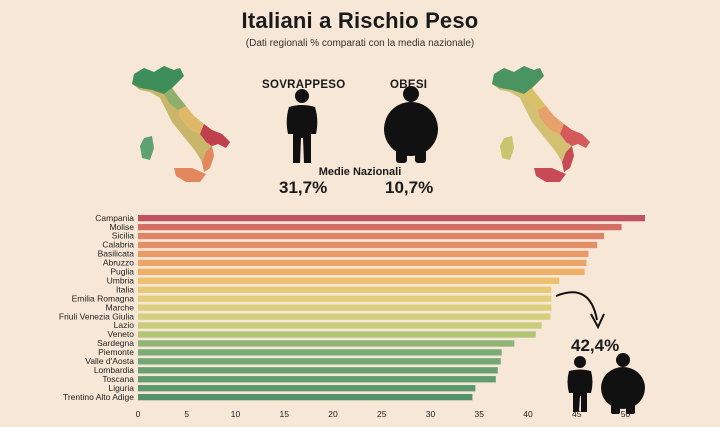 This screenshot has width=720, height=427. Describe the element at coordinates (380, 227) in the screenshot. I see `bar-molise` at that location.